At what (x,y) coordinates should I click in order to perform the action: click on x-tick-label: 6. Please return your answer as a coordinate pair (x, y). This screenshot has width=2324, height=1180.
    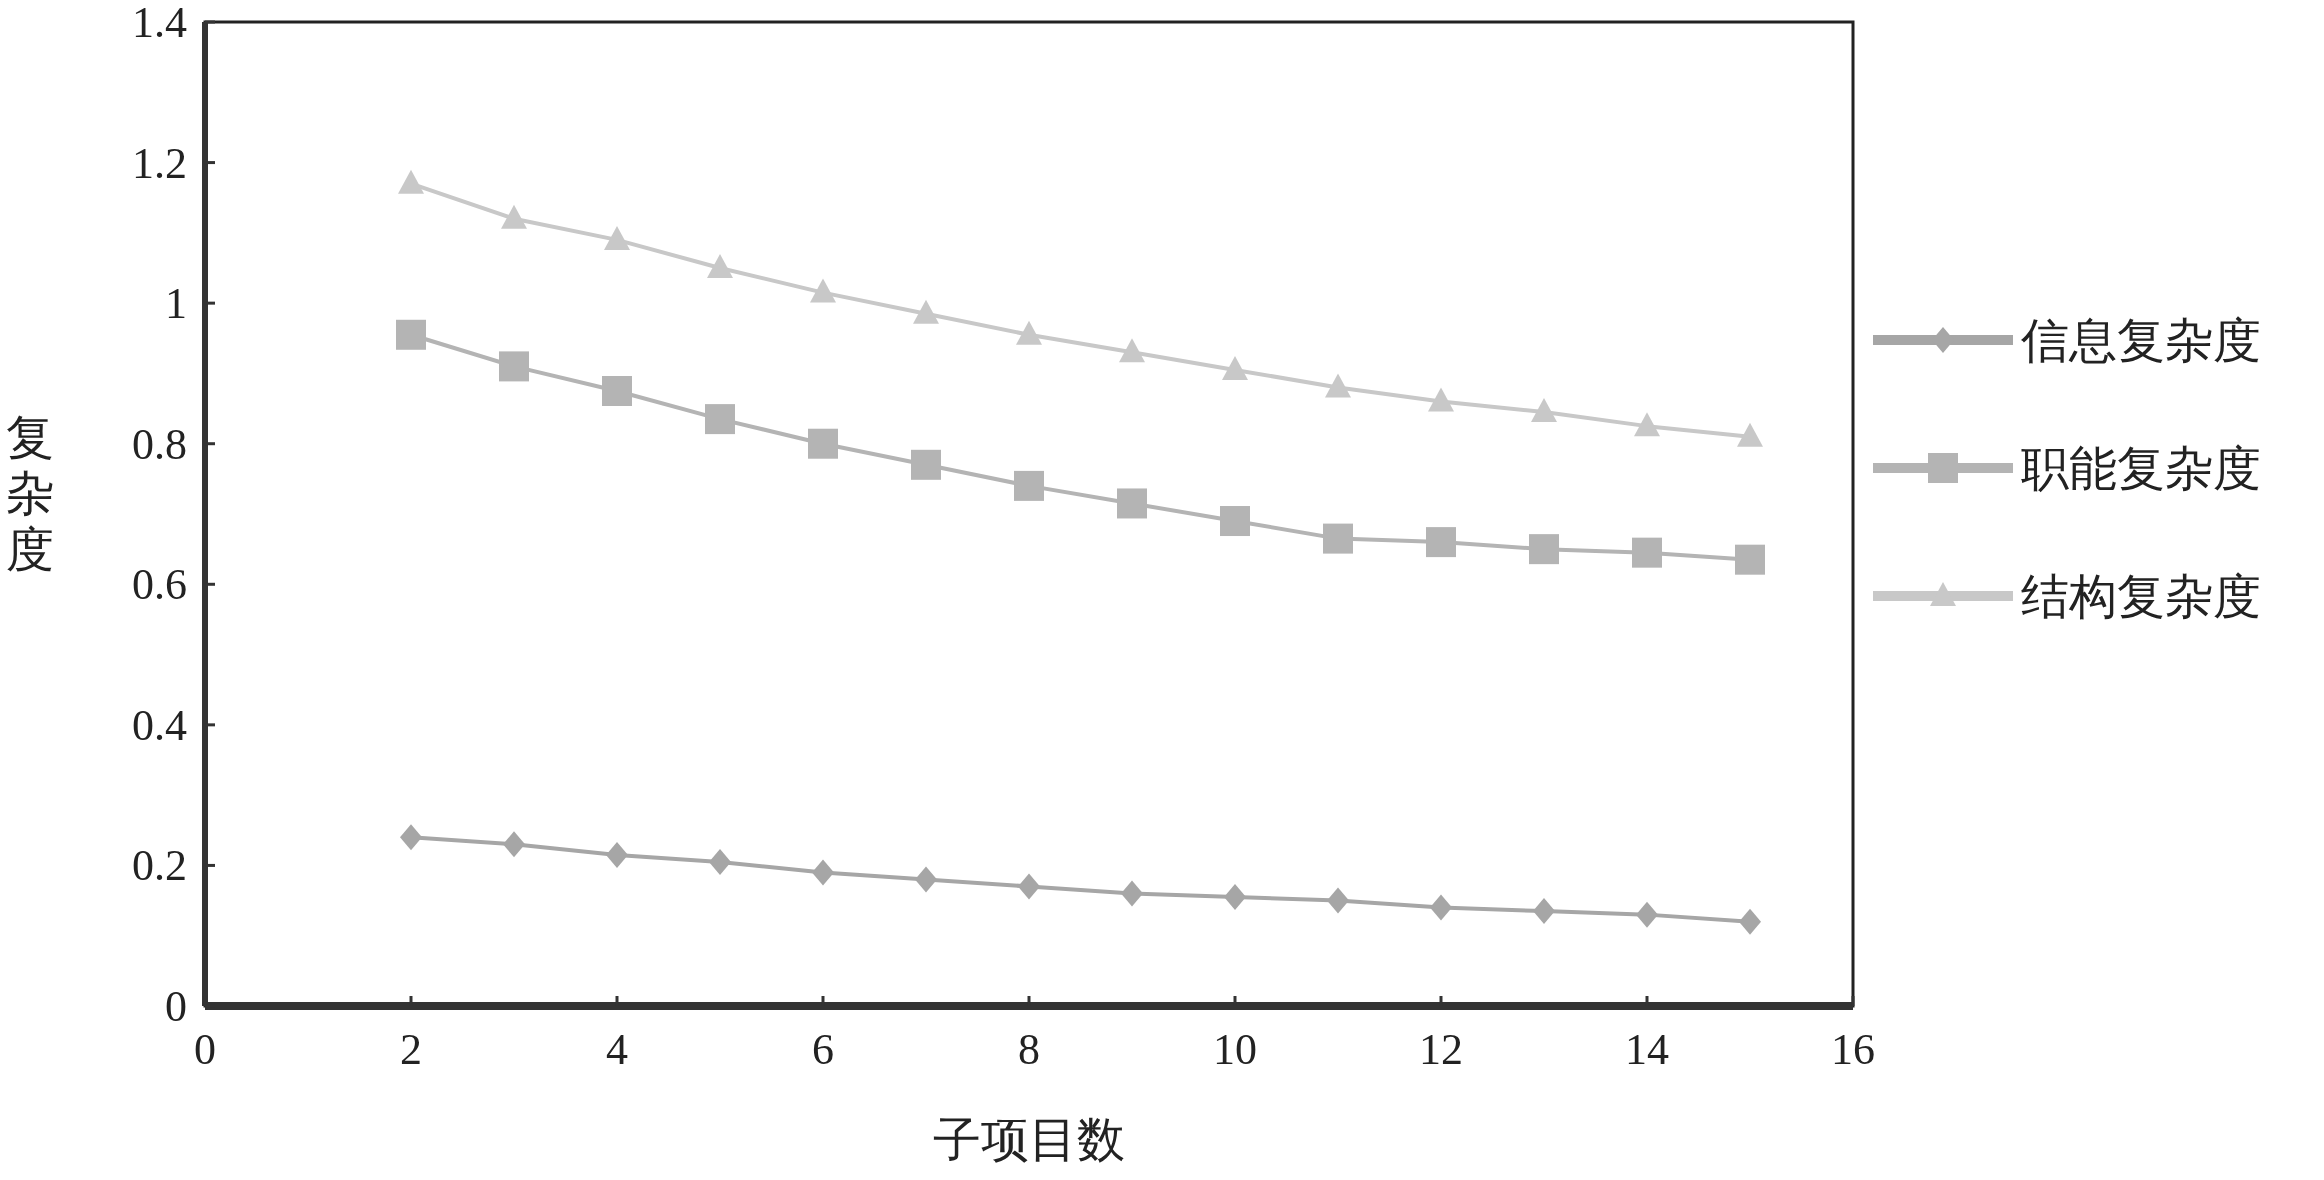
    Looking at the image, I should click on (823, 1049).